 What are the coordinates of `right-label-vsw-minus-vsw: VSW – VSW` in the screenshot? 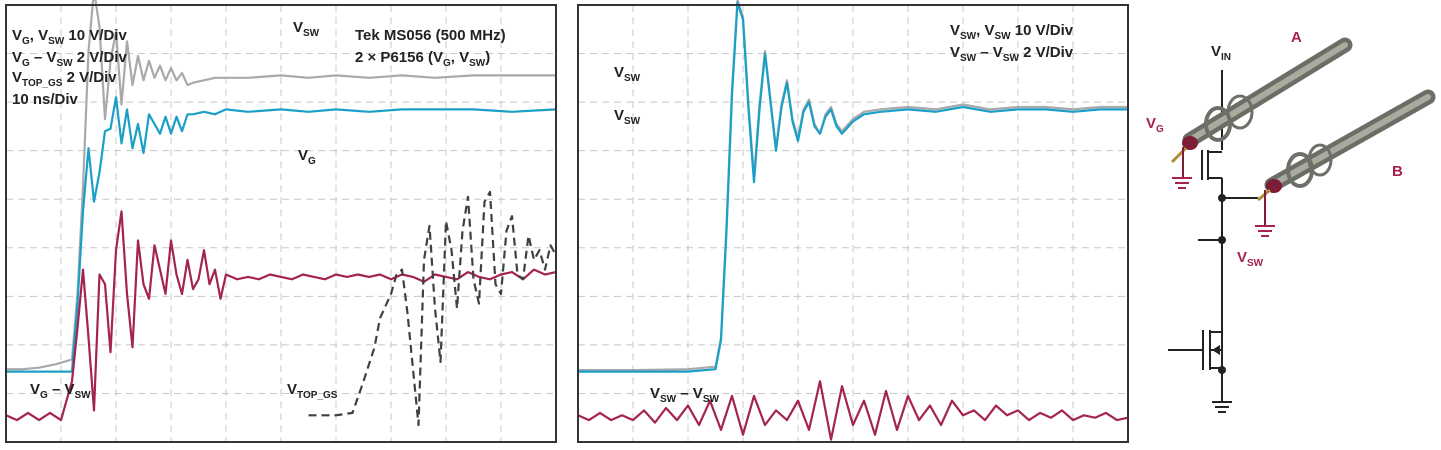 It's located at (684, 395).